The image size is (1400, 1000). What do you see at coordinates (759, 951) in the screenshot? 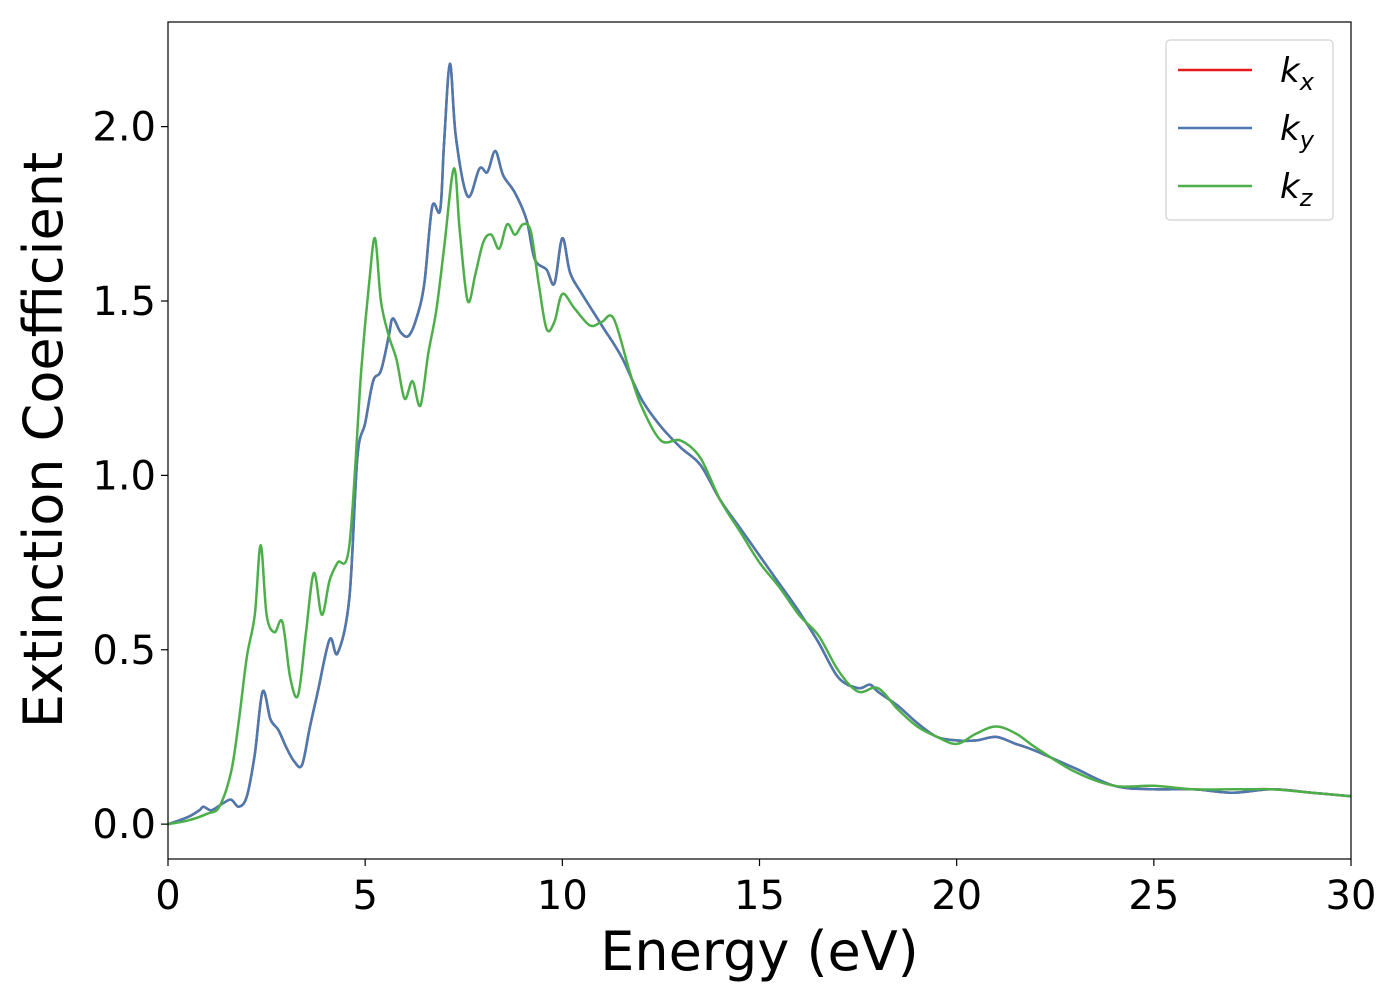
I see `x-axis-label: Energy (eV)` at bounding box center [759, 951].